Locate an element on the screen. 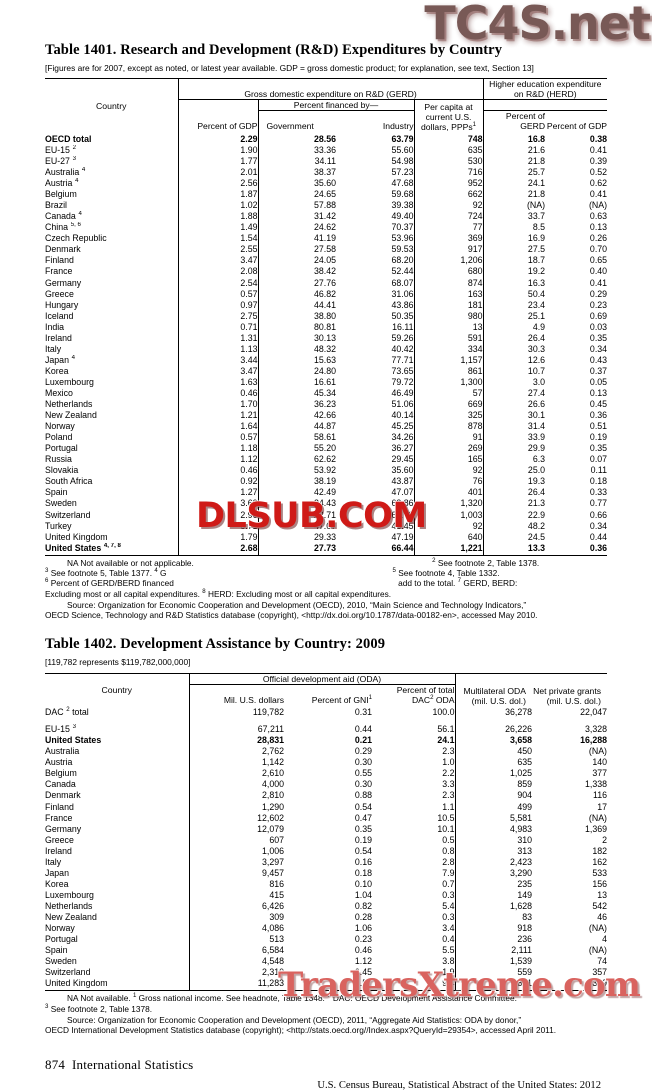 Image resolution: width=652 pixels, height=1091 pixels. cell-dac: 100.0 is located at coordinates (414, 715).